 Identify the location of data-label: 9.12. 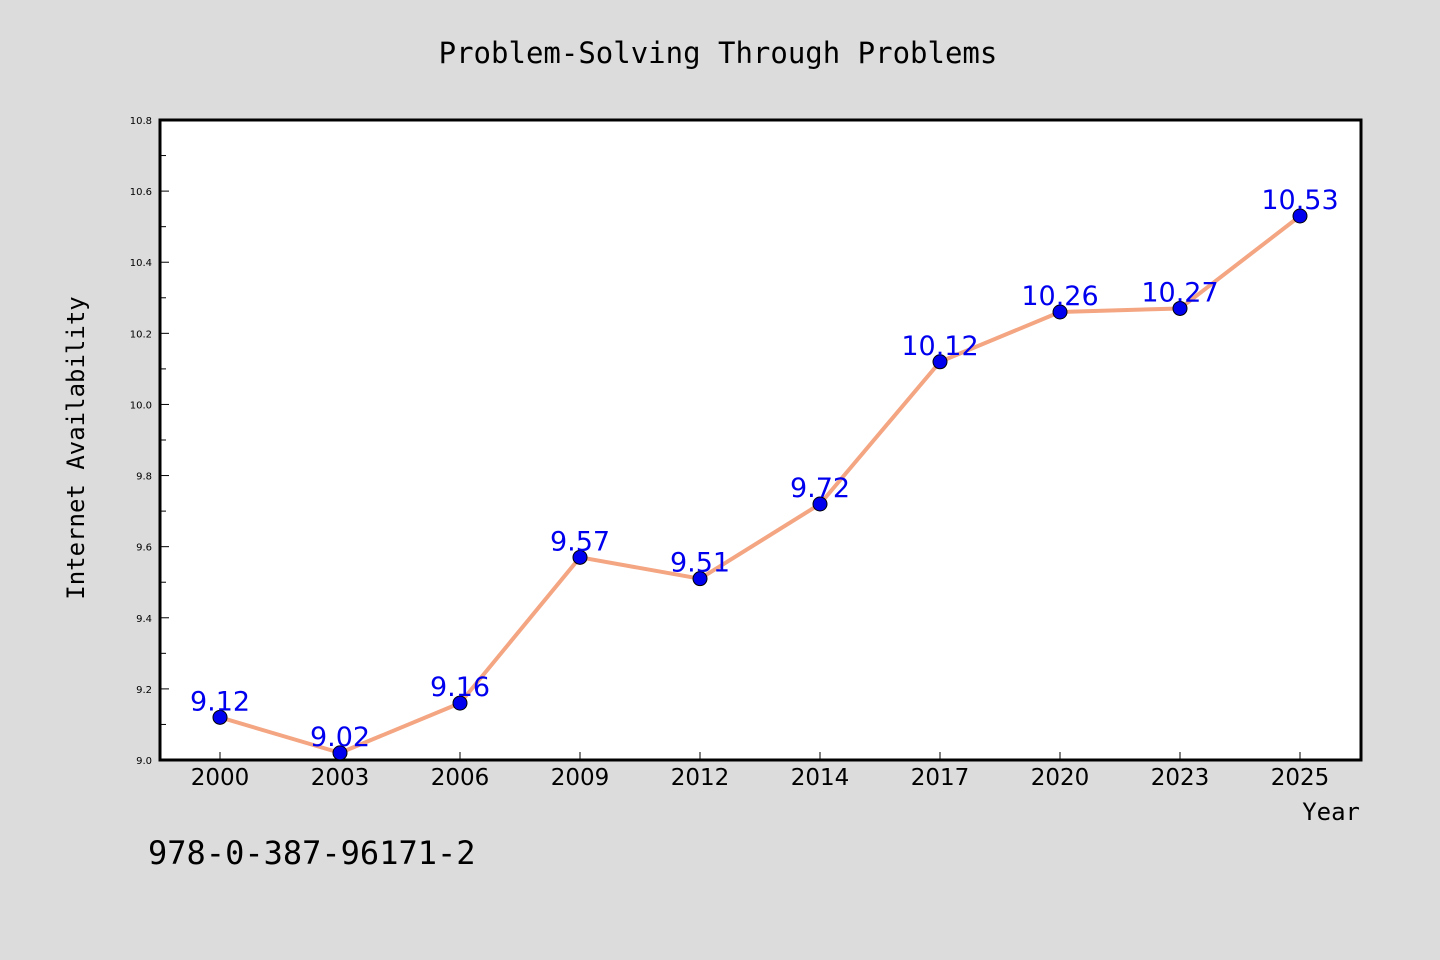
(220, 701).